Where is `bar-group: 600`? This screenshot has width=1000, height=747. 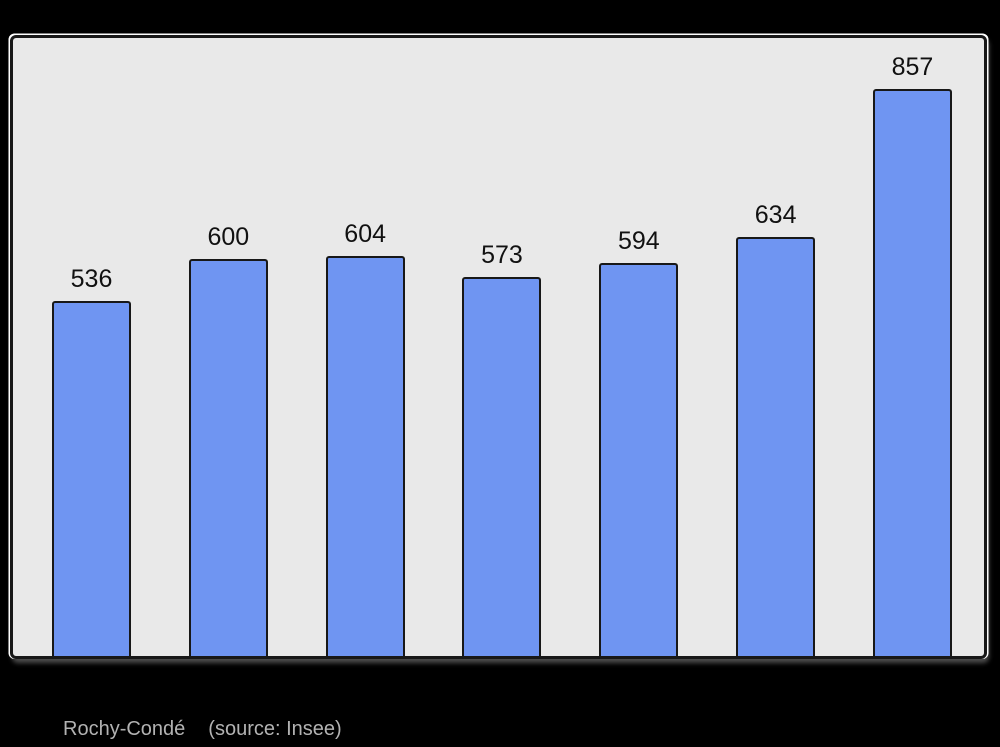
bar-group: 600 is located at coordinates (228, 439).